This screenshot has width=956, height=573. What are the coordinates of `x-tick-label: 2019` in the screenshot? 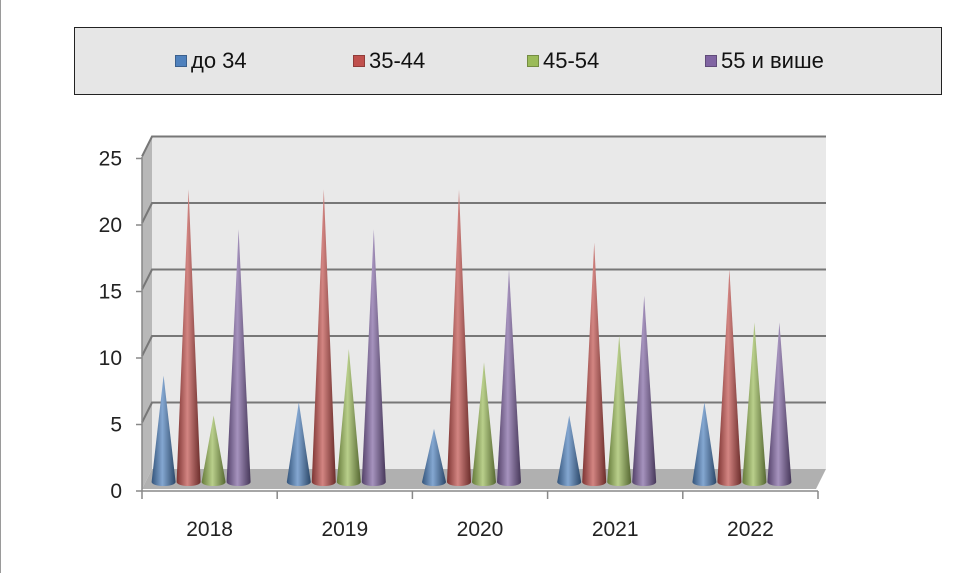 It's located at (344, 529).